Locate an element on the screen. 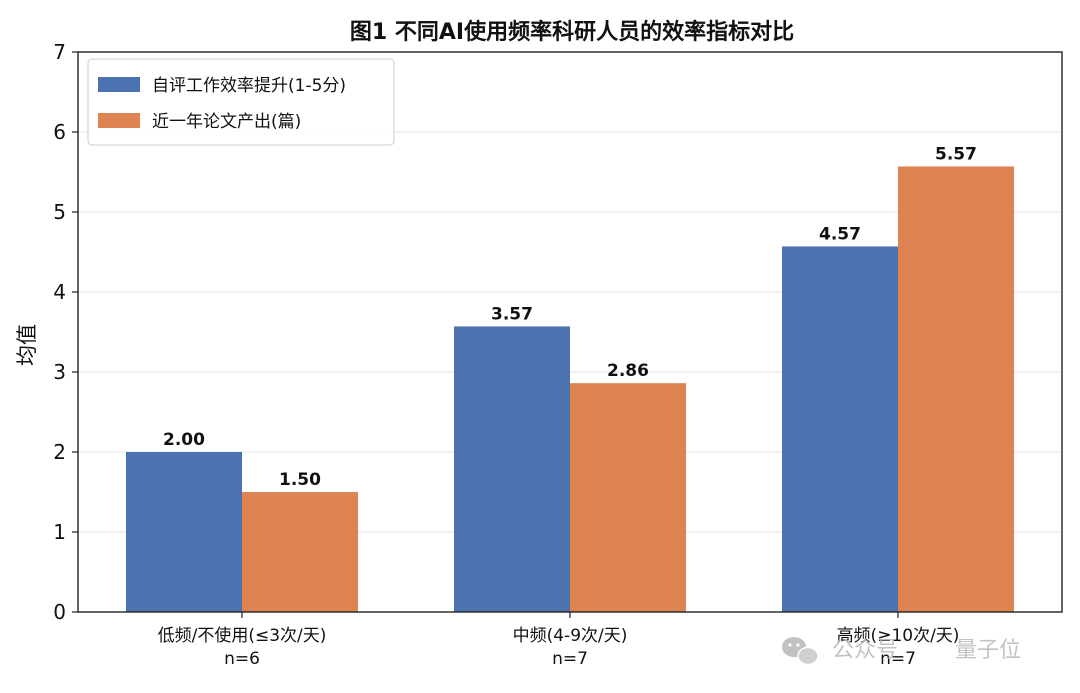 This screenshot has height=693, width=1080. y-tick-label: 4 is located at coordinates (59, 292).